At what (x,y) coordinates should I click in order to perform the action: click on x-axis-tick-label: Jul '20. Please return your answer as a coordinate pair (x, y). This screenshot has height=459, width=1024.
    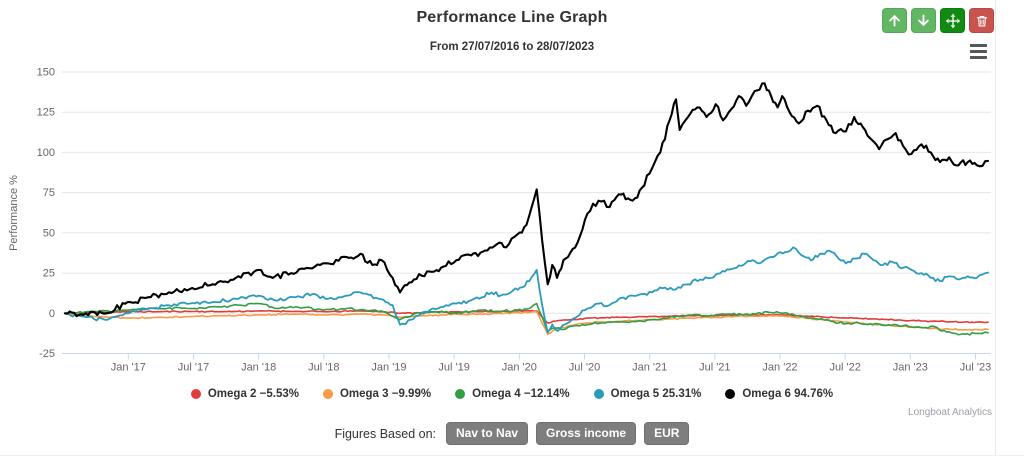
    Looking at the image, I should click on (584, 368).